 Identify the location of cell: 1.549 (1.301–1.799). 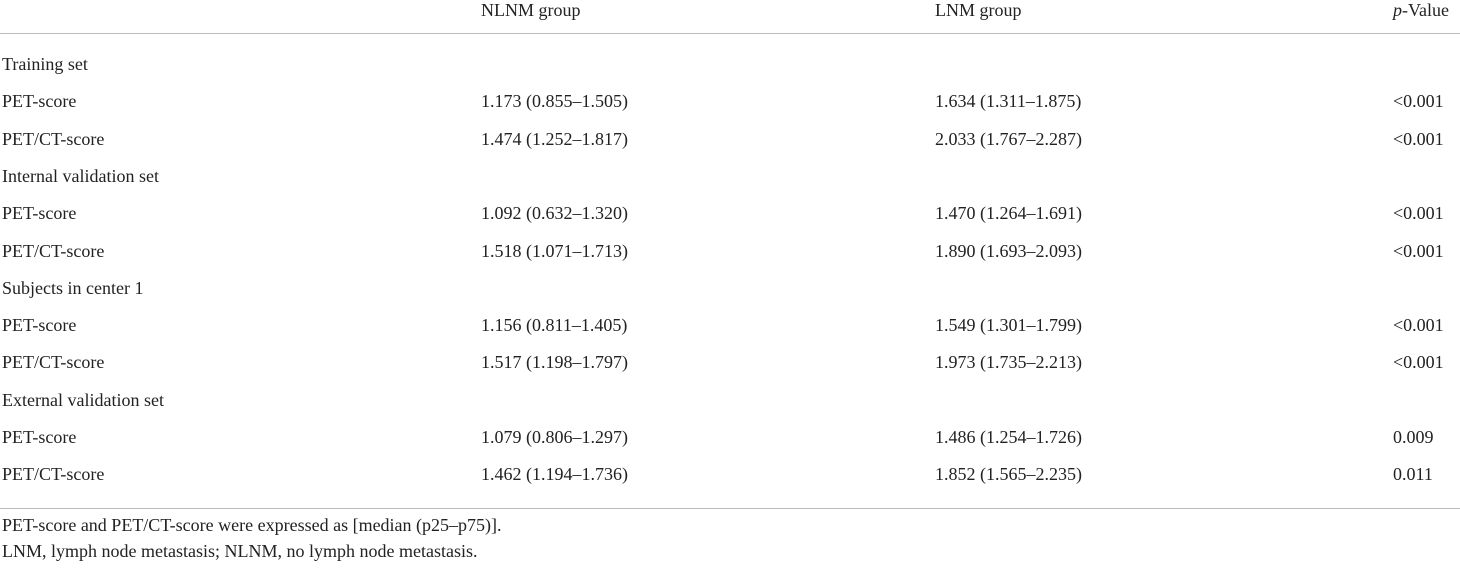
(1008, 325).